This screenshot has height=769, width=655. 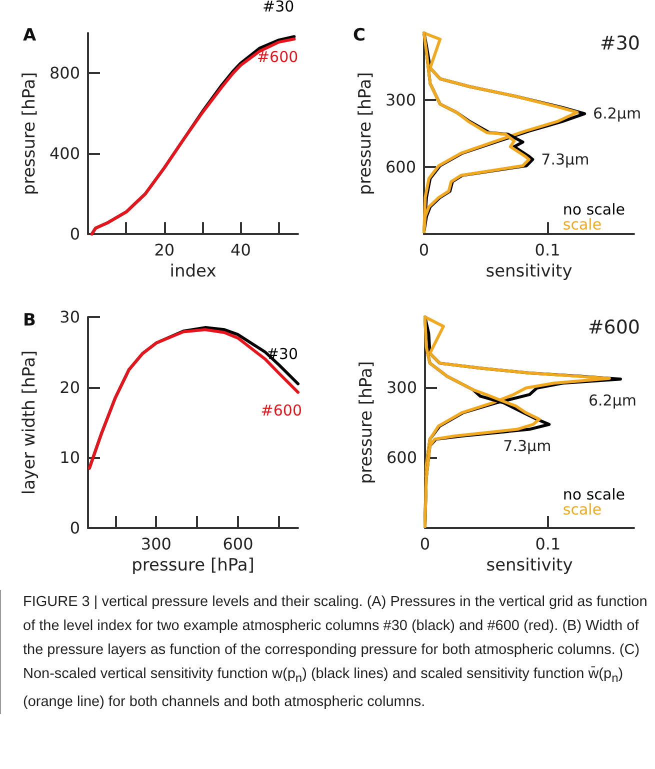 I want to click on x-tick-label: 300, so click(x=156, y=544).